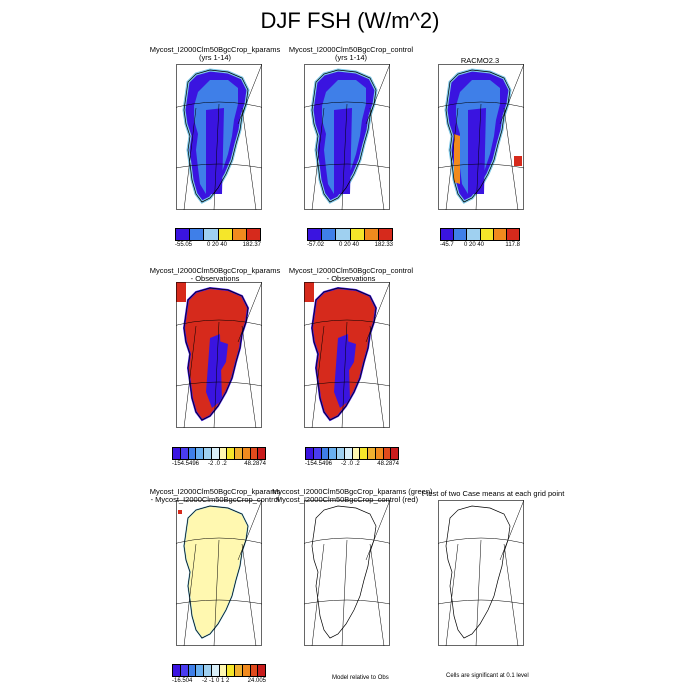  Describe the element at coordinates (255, 464) in the screenshot. I see `colorbar-4-max: 48.2874` at that location.